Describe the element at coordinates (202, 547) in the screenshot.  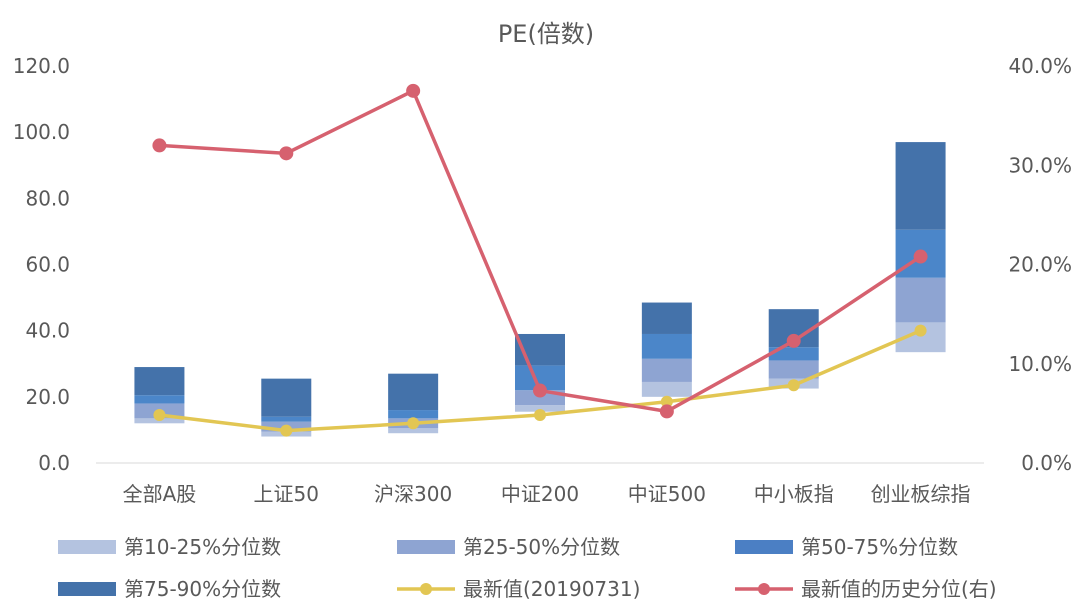
I see `legend-label: 第10-25%分位数` at that location.